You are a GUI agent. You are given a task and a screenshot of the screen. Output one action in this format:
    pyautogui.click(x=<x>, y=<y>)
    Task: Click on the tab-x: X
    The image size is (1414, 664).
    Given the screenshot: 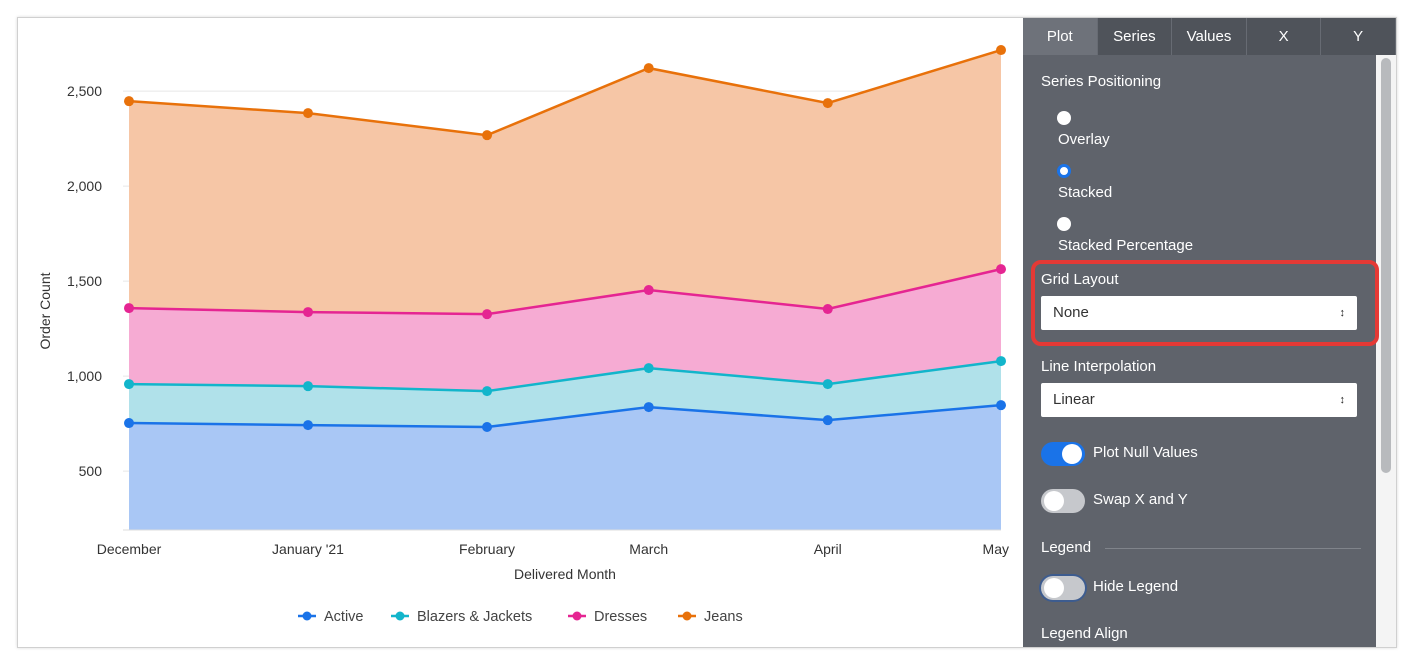 What is the action you would take?
    pyautogui.click(x=1284, y=36)
    